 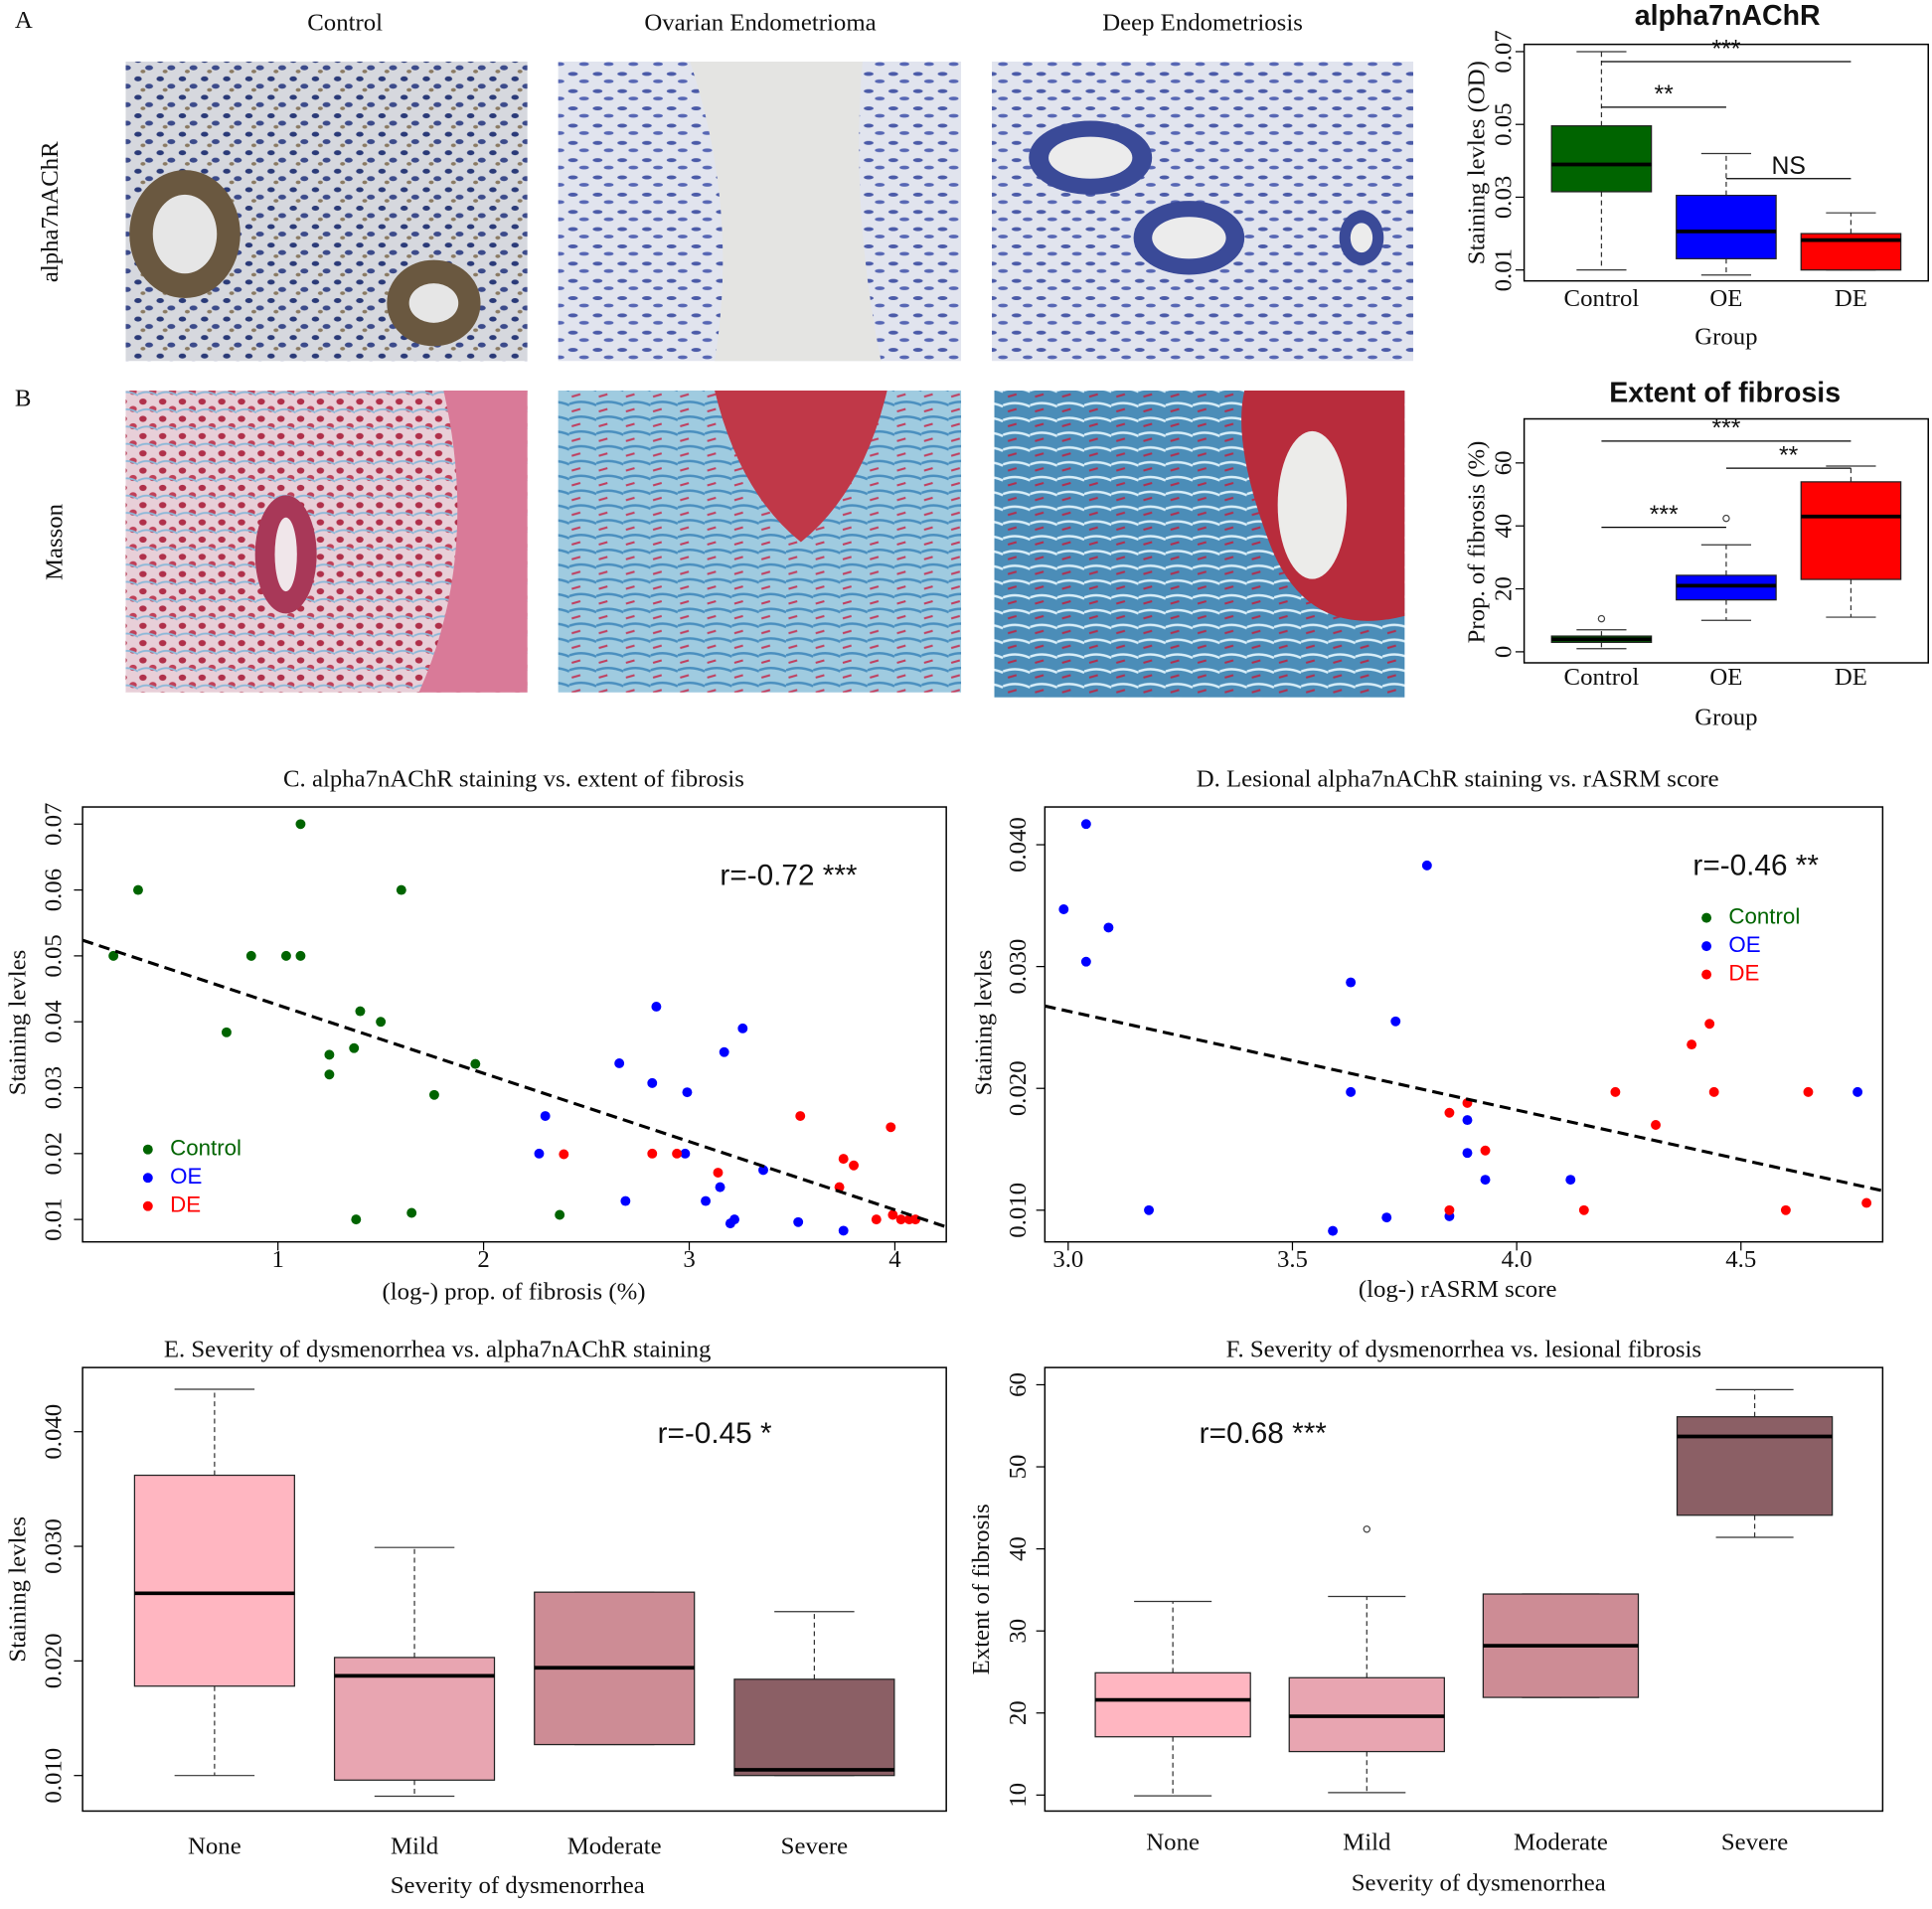 I want to click on y-tick-label: 0.020, so click(x=54, y=1661).